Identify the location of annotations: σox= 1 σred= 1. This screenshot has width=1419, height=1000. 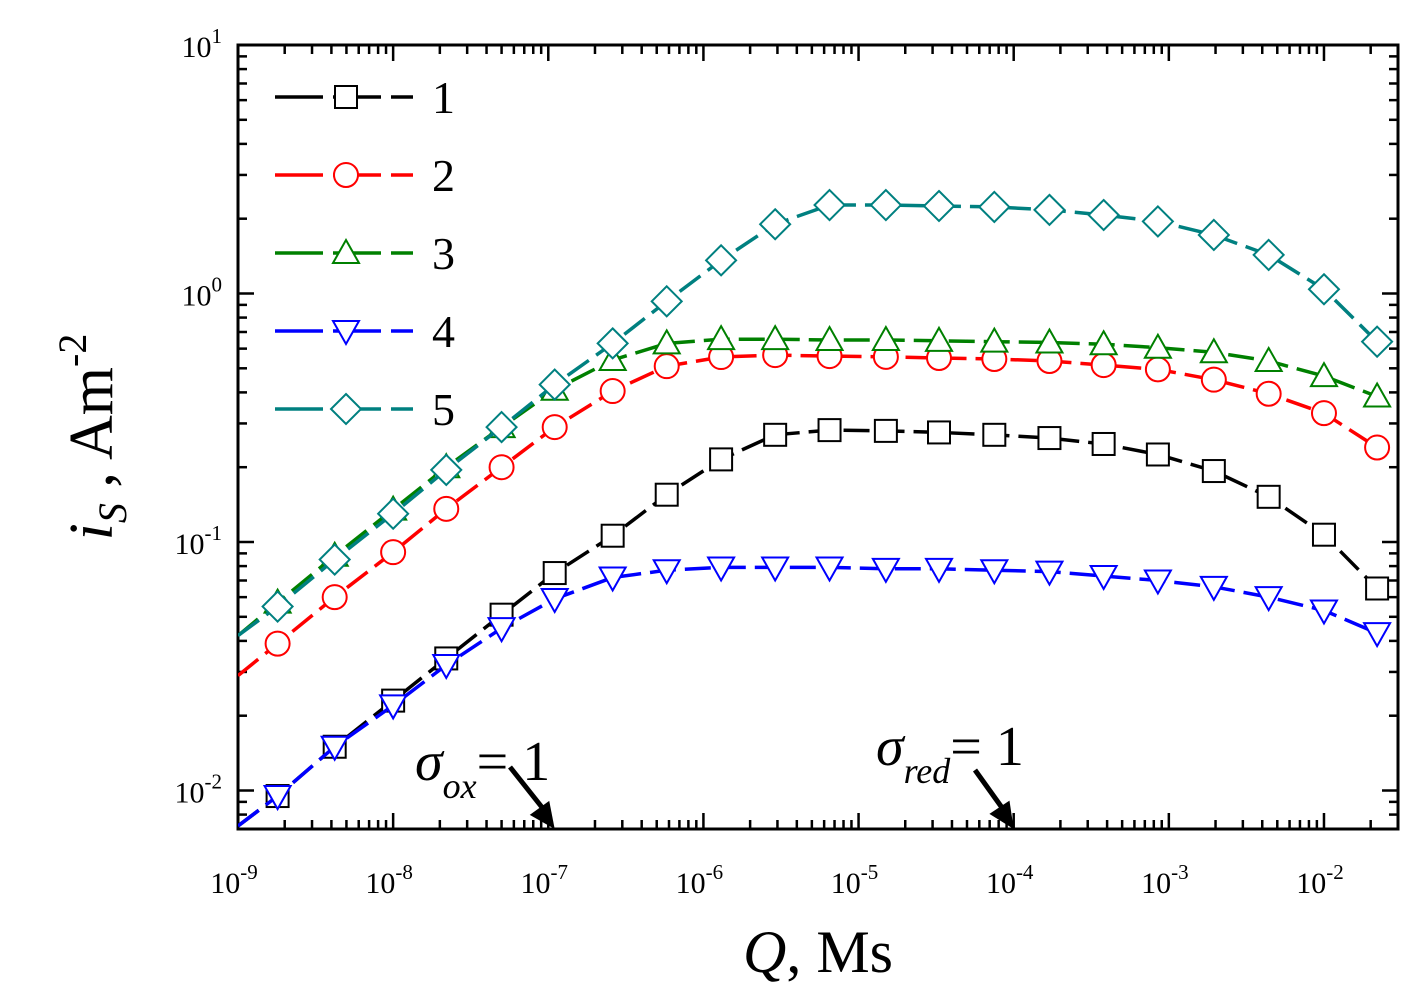
(719, 772).